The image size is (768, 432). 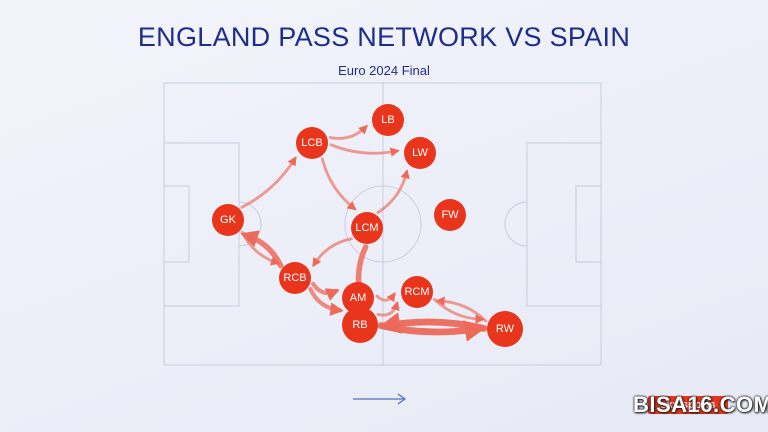 I want to click on right-penalty-area, so click(x=564, y=224).